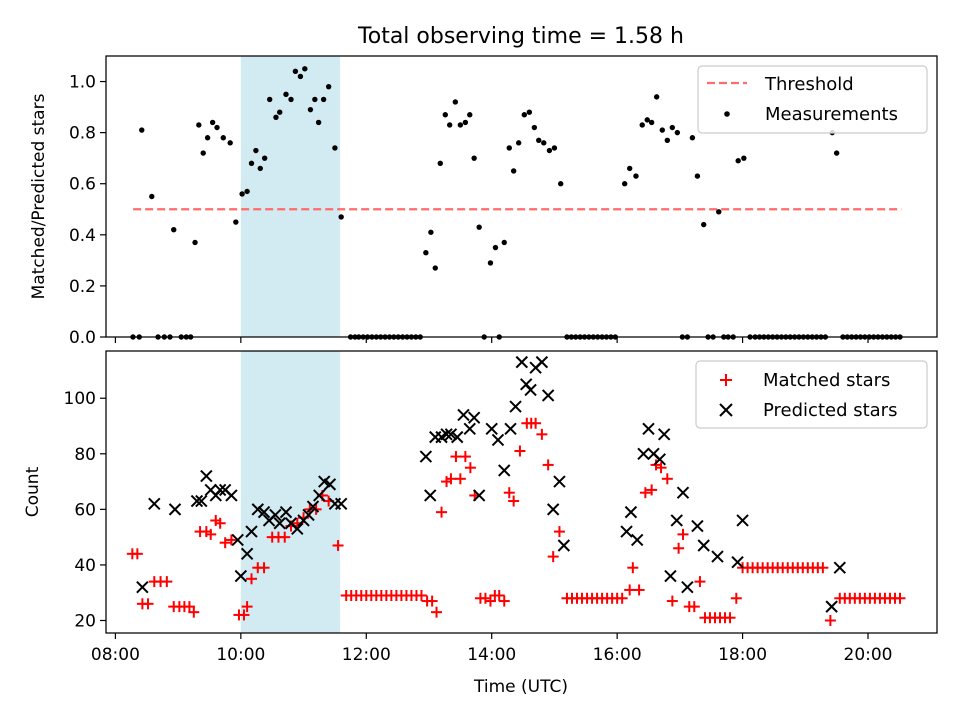  Describe the element at coordinates (742, 655) in the screenshot. I see `x-tick-label: 18:00` at that location.